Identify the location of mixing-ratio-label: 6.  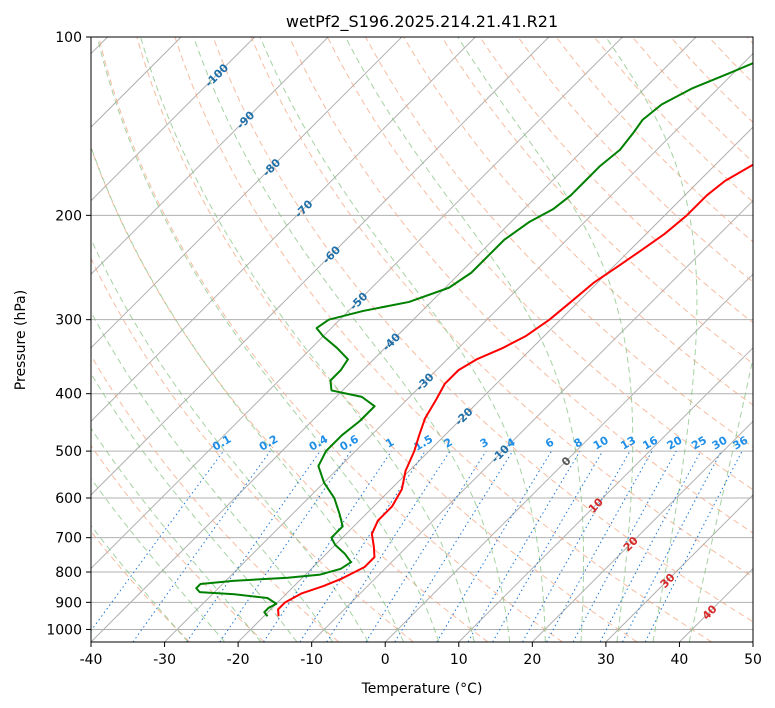
(549, 442).